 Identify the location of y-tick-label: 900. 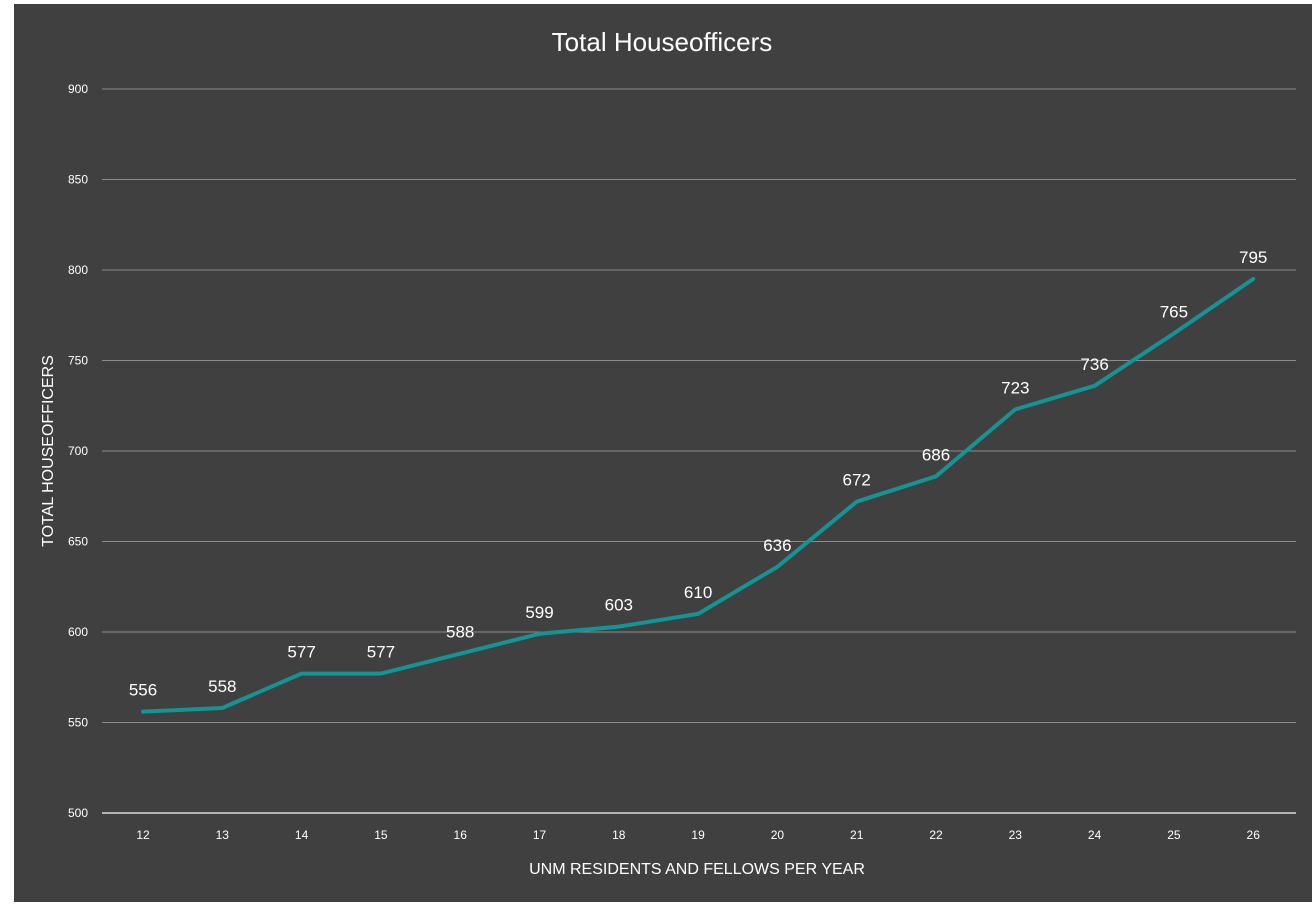
(78, 89).